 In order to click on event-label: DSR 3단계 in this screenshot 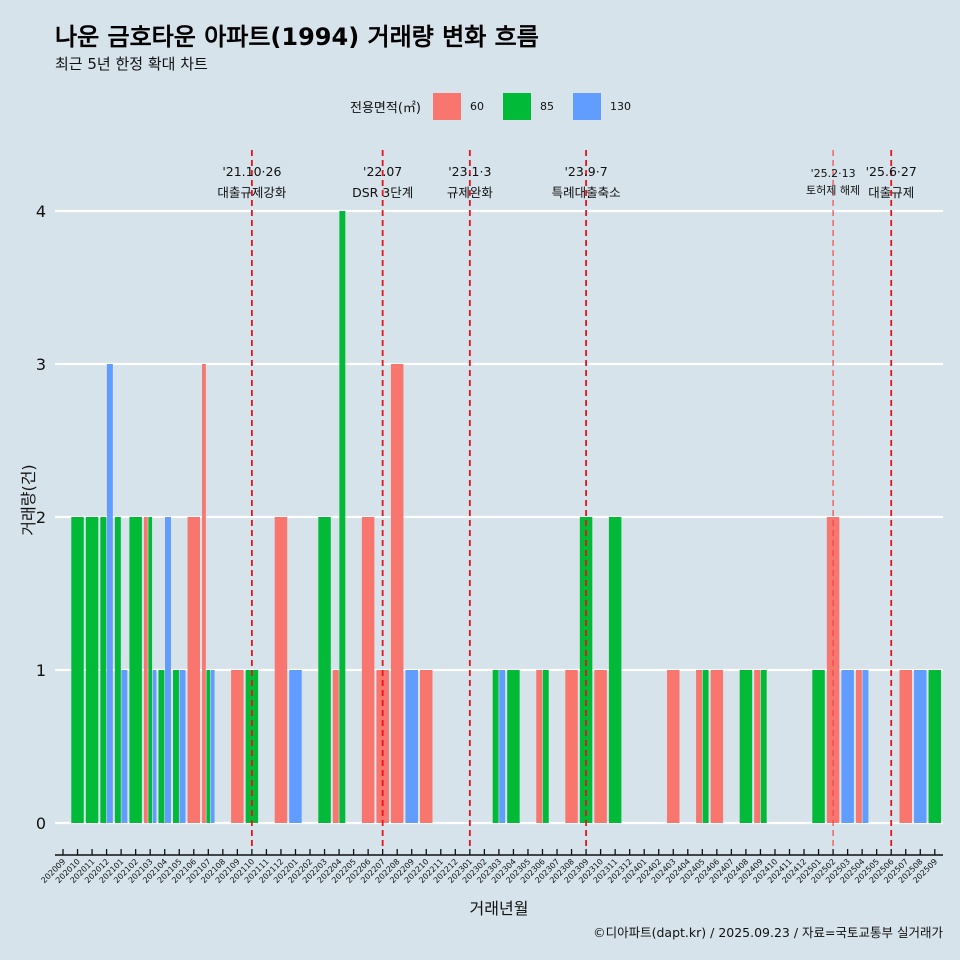, I will do `click(382, 192)`.